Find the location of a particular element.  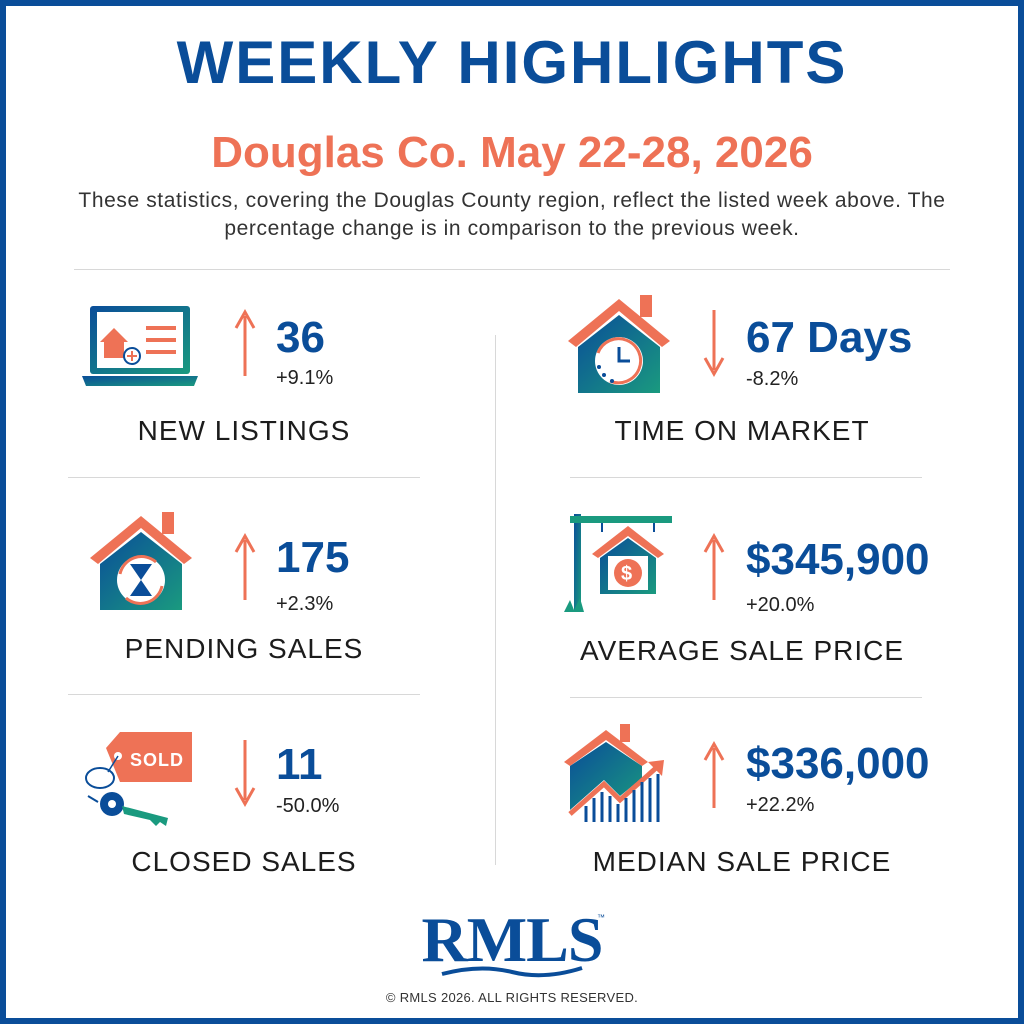

sold-tag-keys-icon: SOLD is located at coordinates (138, 779).